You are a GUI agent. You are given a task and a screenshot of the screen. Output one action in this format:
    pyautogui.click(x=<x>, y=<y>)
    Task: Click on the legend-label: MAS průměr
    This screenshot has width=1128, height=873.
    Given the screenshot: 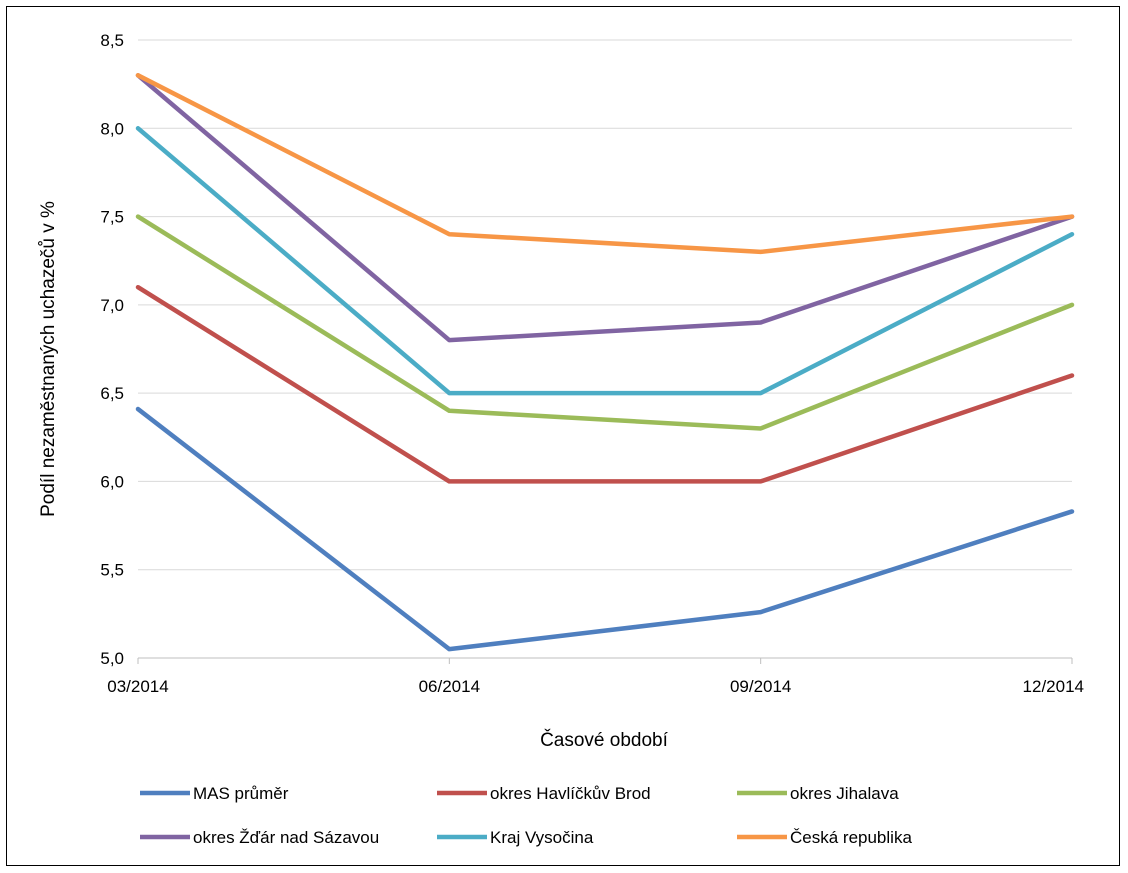 What is the action you would take?
    pyautogui.click(x=241, y=793)
    